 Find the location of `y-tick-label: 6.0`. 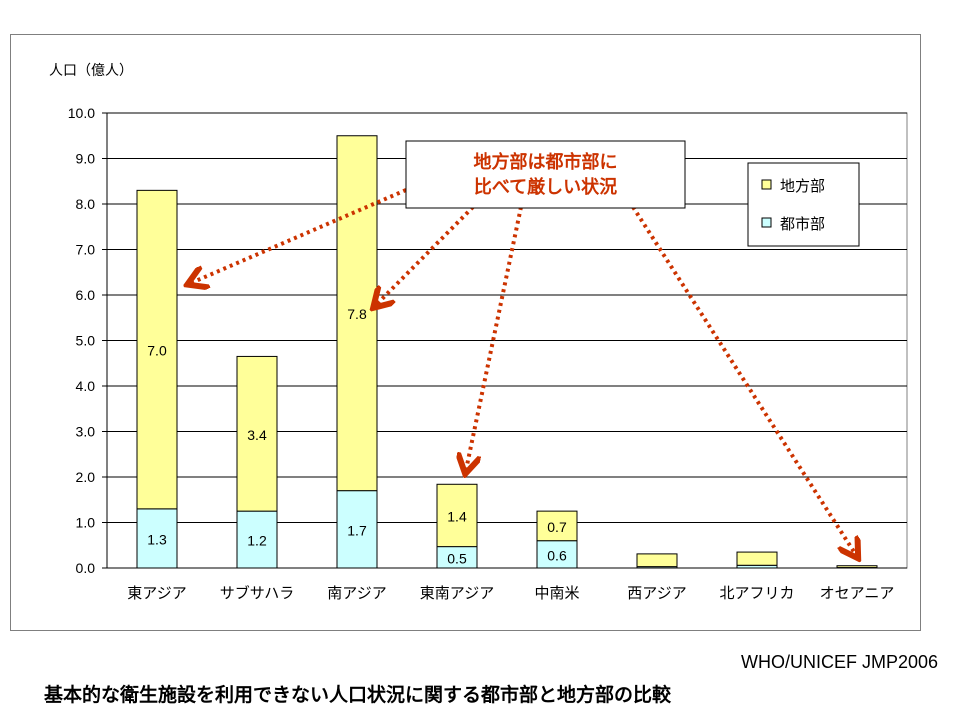

y-tick-label: 6.0 is located at coordinates (86, 295).